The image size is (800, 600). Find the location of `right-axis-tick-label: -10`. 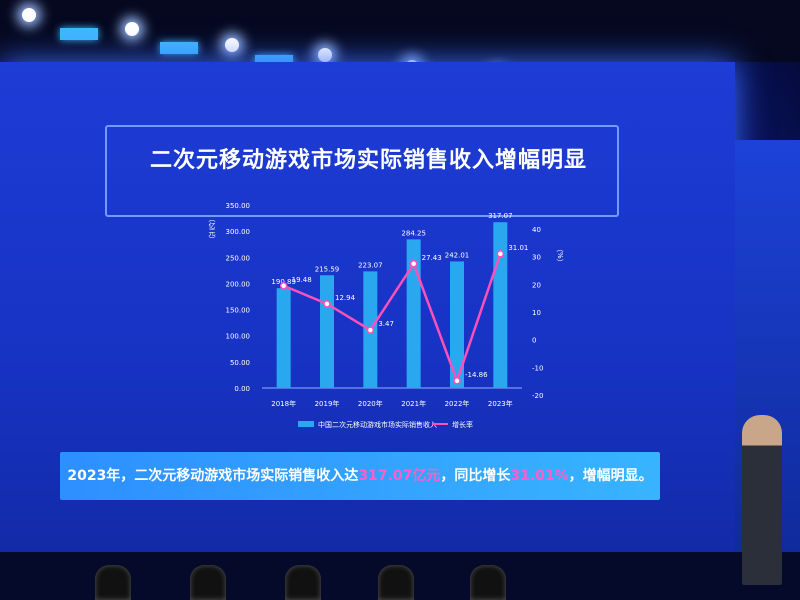

right-axis-tick-label: -10 is located at coordinates (537, 368).